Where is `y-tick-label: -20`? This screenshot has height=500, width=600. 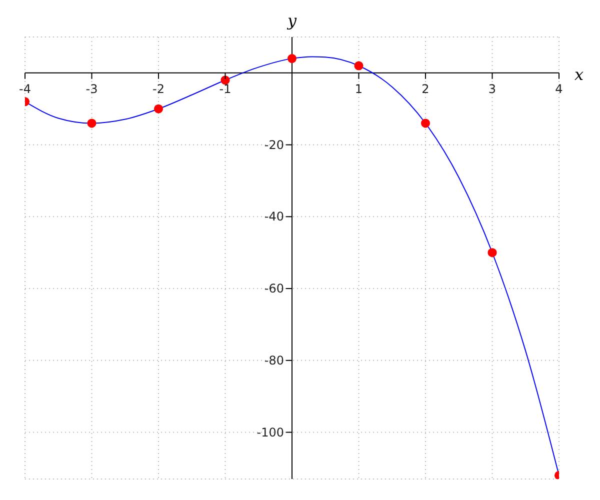 y-tick-label: -20 is located at coordinates (274, 145).